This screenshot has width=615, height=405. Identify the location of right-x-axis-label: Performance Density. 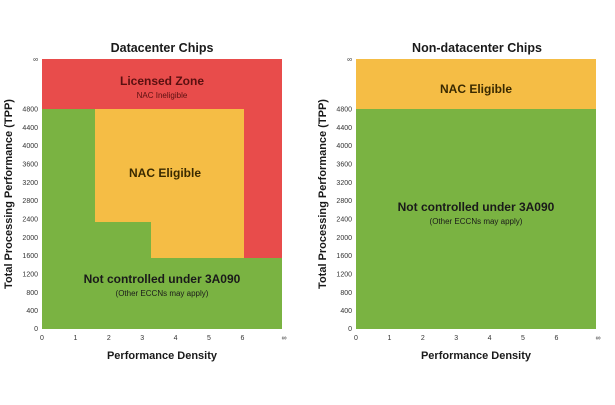
(476, 356).